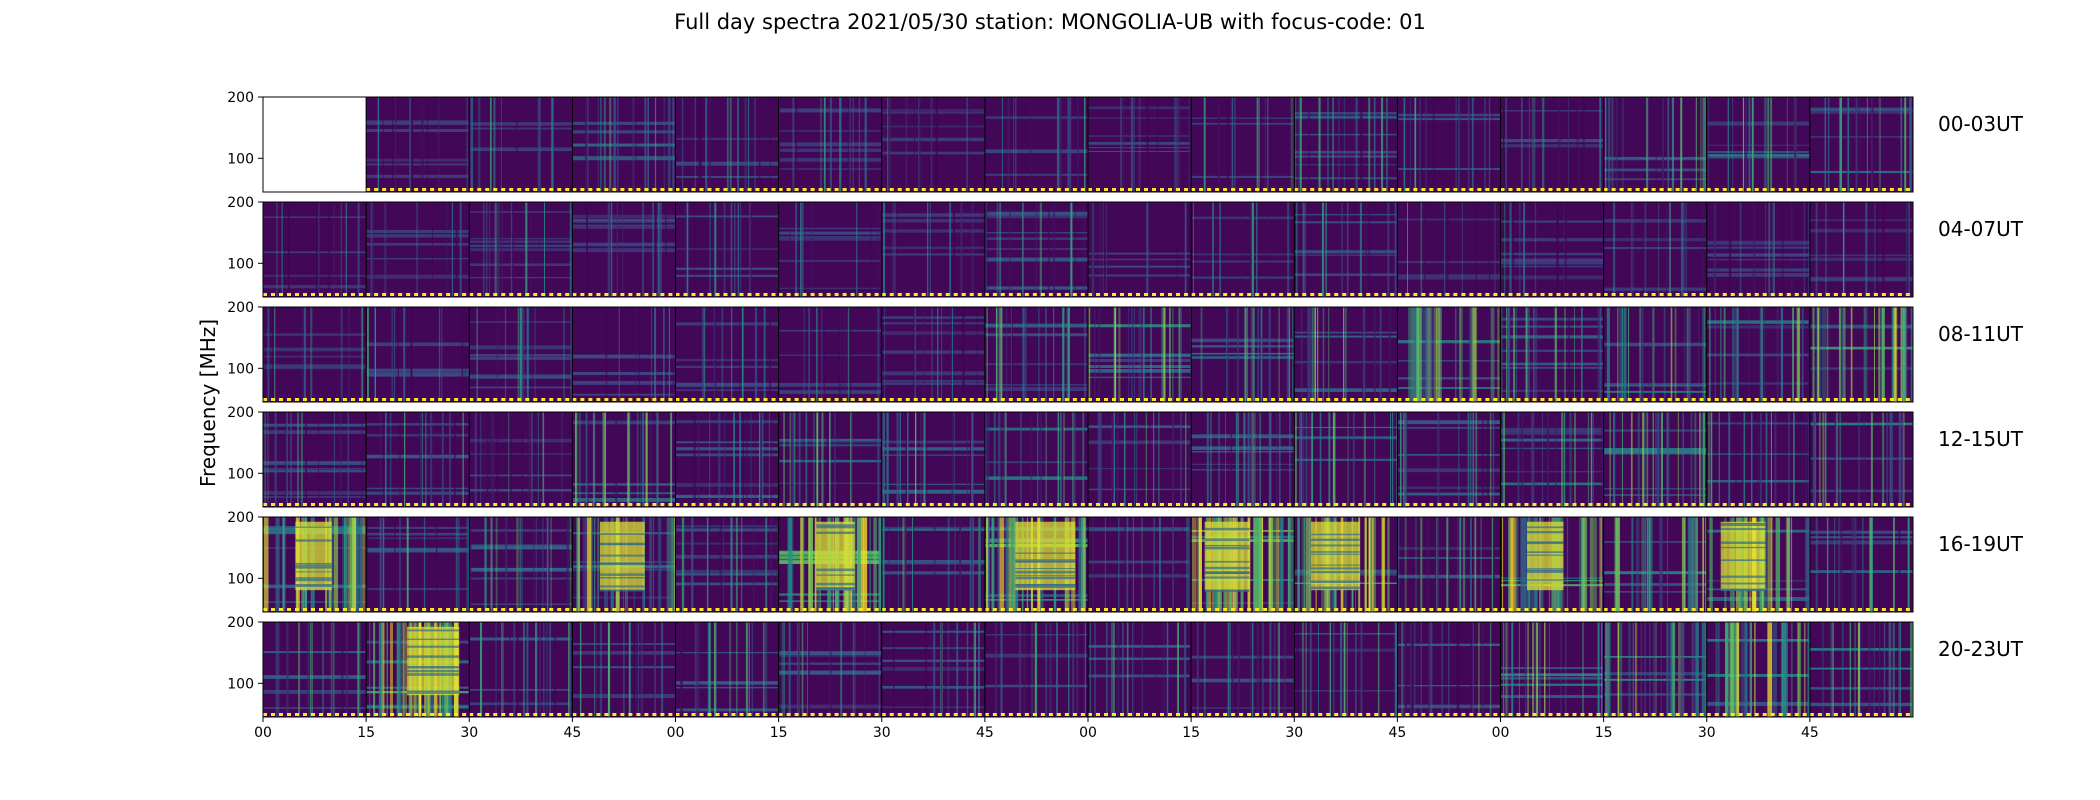  What do you see at coordinates (1981, 124) in the screenshot?
I see `row-label: 00-03UT` at bounding box center [1981, 124].